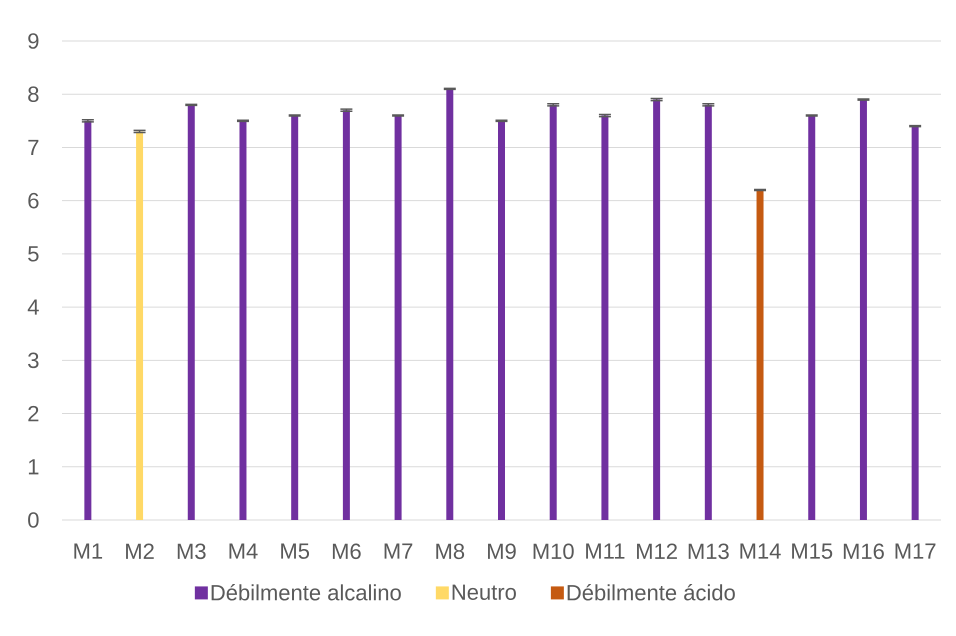 This screenshot has width=956, height=636. What do you see at coordinates (33, 200) in the screenshot?
I see `y-tick-label: 6` at bounding box center [33, 200].